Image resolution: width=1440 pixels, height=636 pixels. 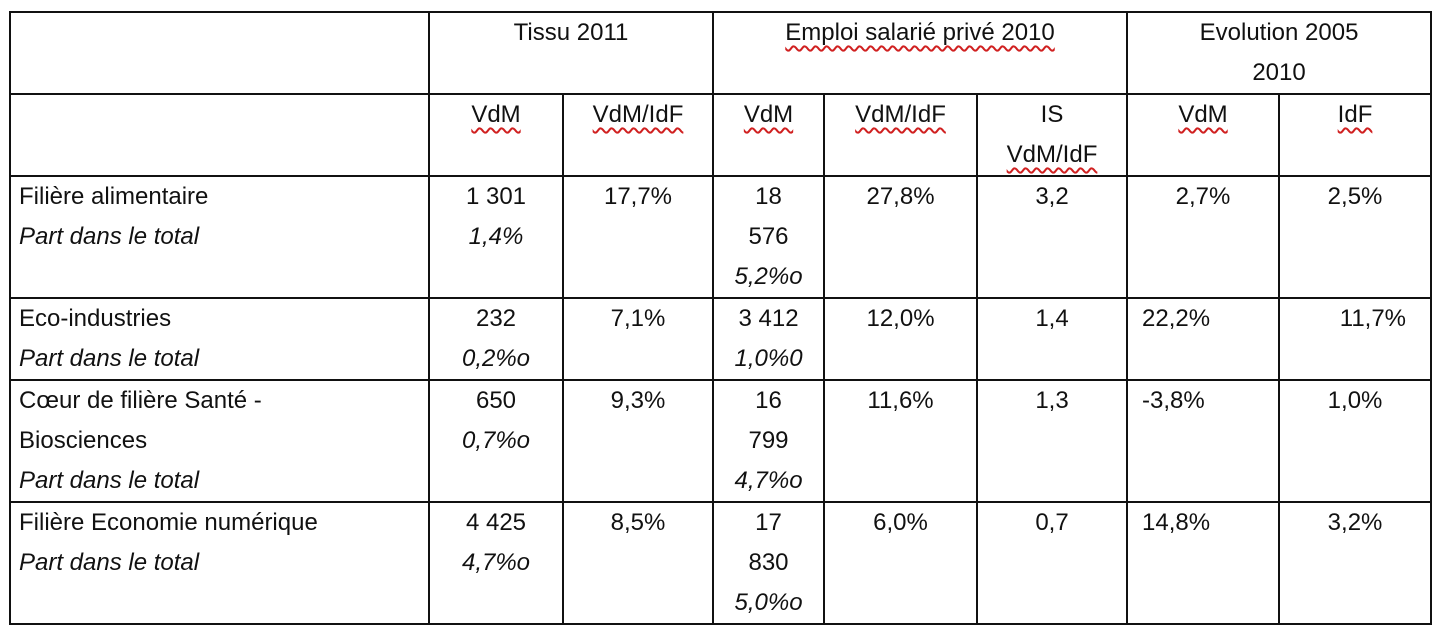 I want to click on cell-is: 0,7, so click(x=1052, y=563).